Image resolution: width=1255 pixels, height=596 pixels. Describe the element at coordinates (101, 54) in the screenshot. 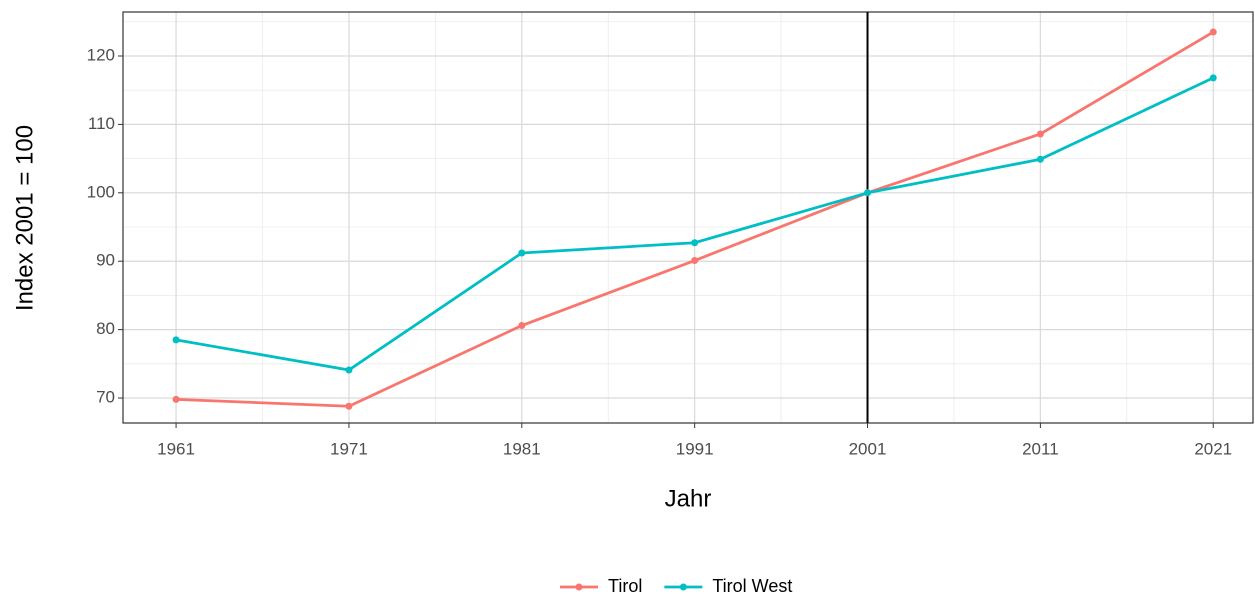

I see `y-tick-label: 120` at that location.